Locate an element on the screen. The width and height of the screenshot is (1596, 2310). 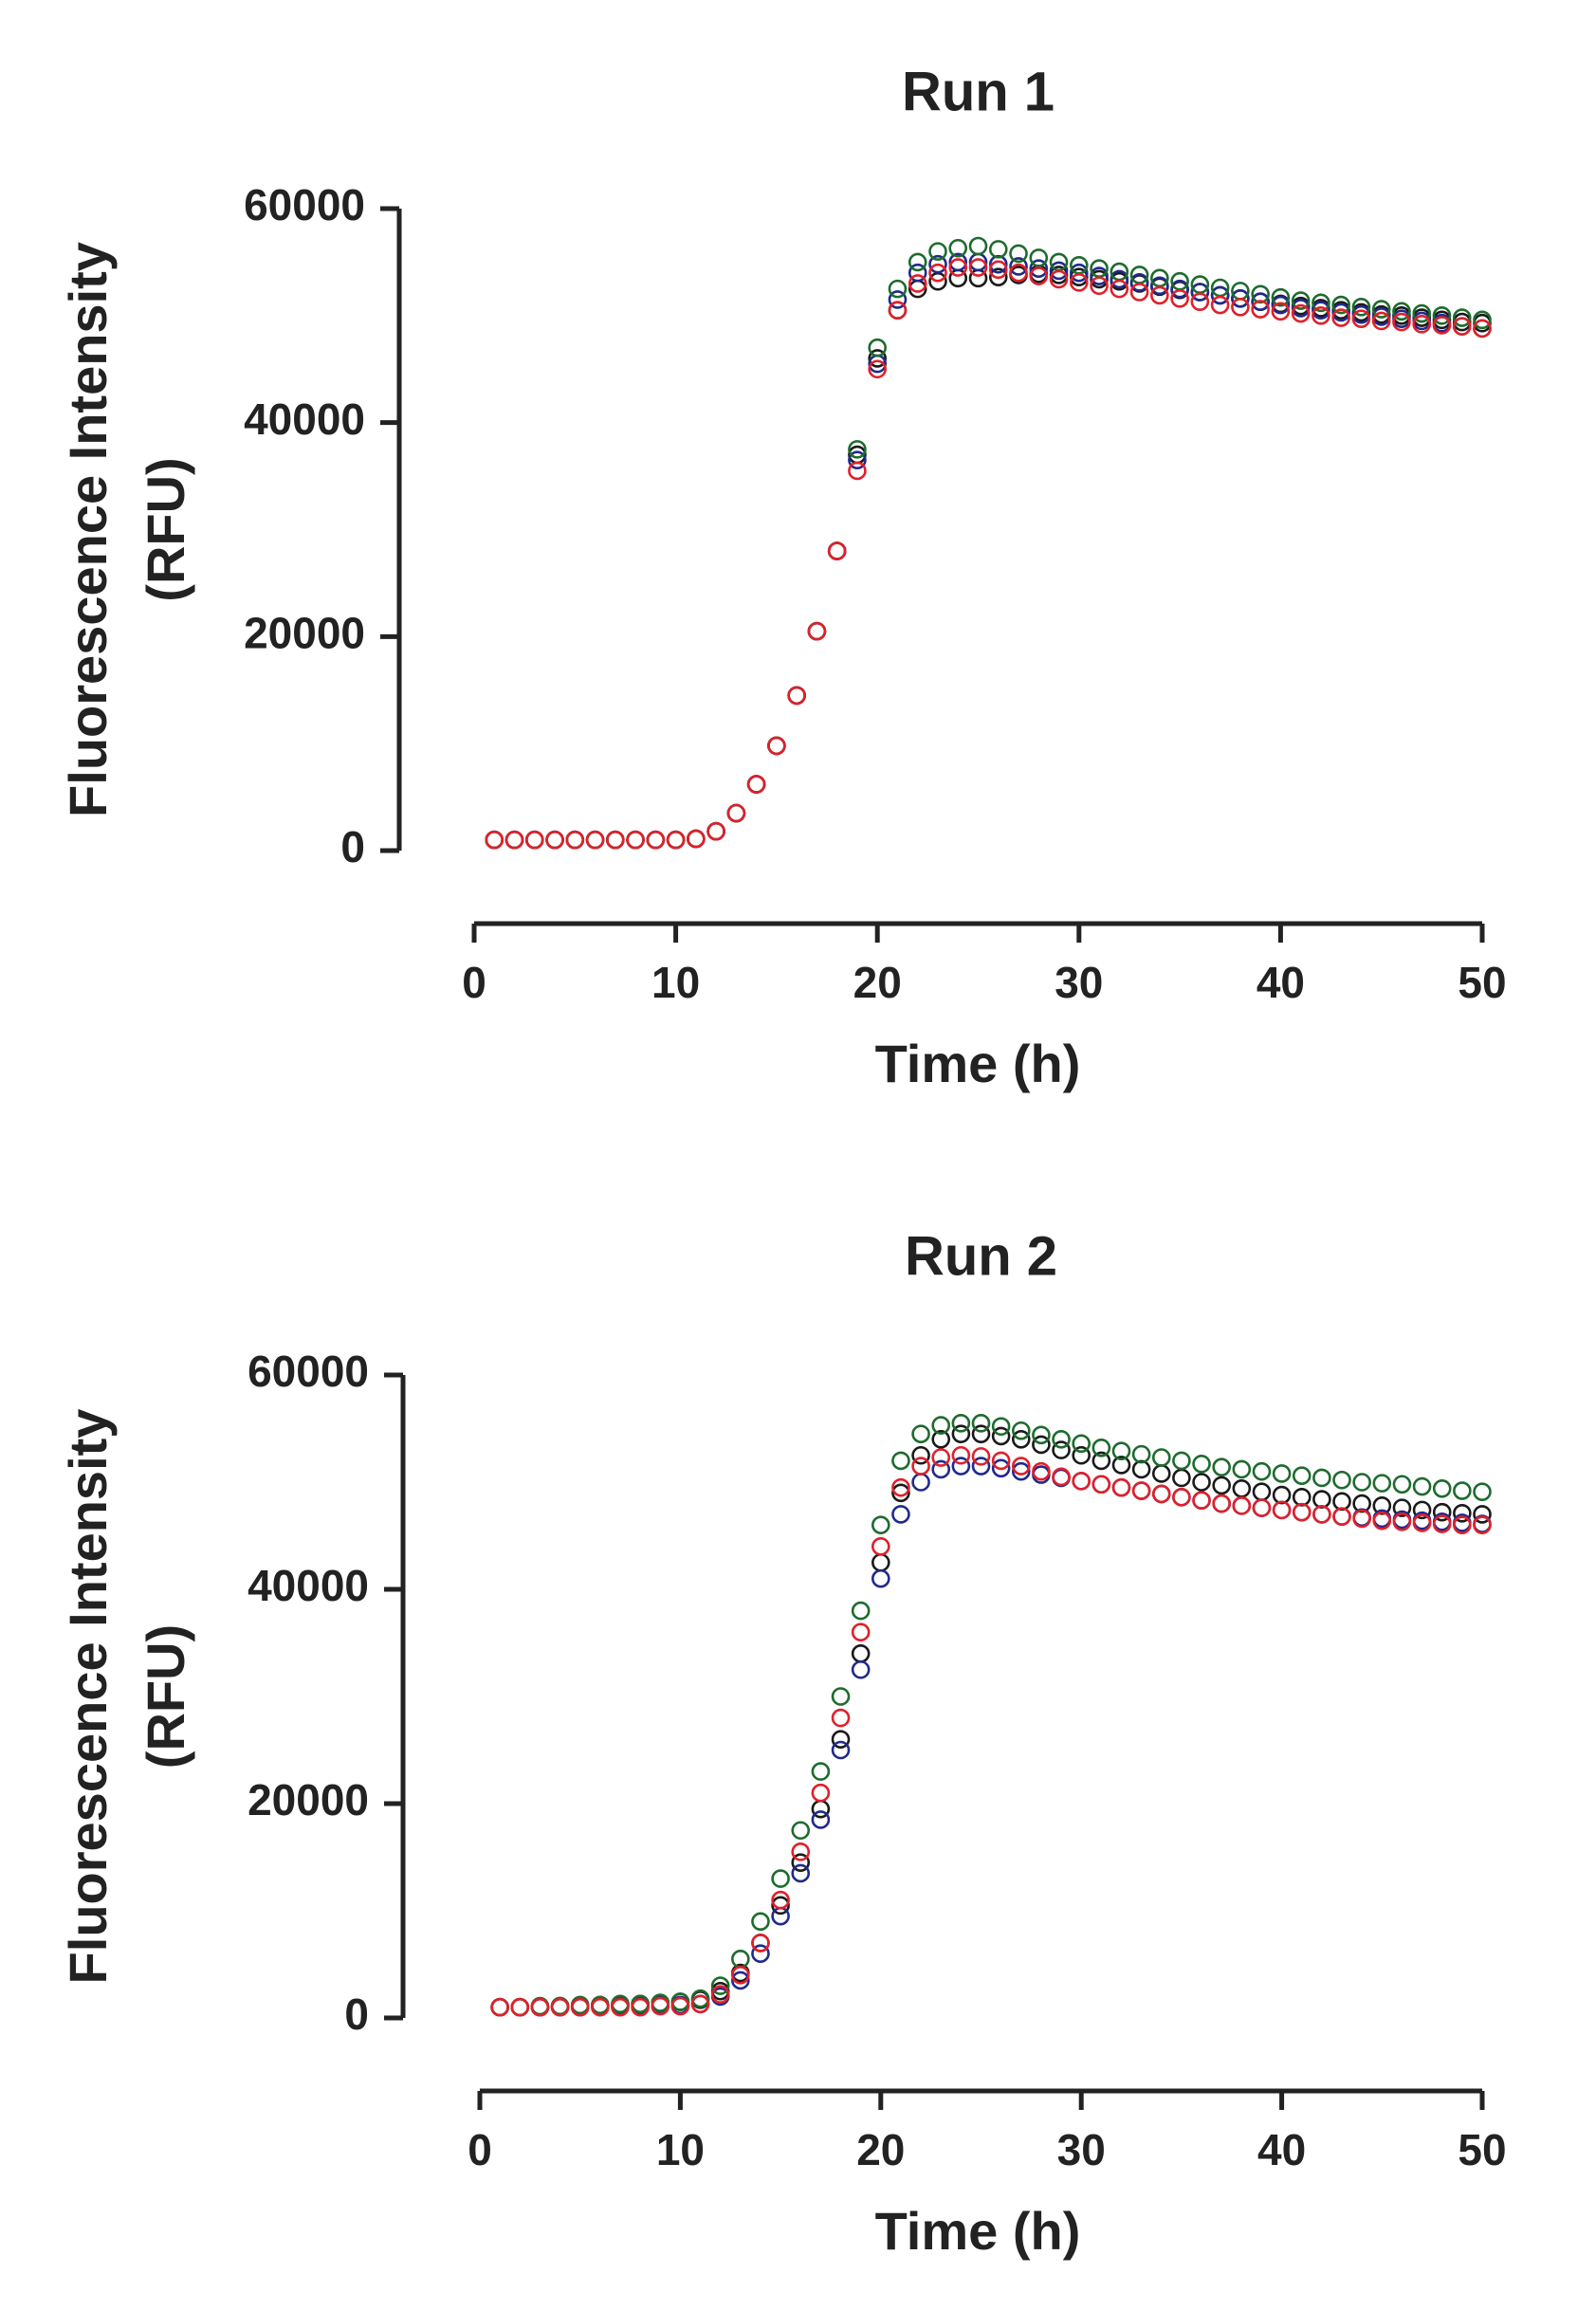
y-tick-label: 60000 is located at coordinates (304, 204).